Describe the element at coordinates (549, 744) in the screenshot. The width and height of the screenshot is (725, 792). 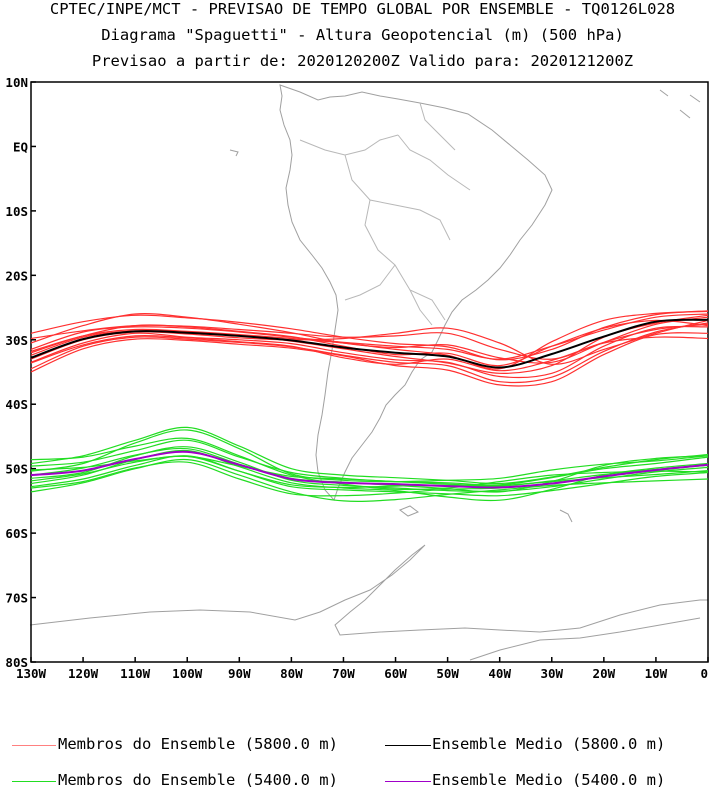
I see `legend-label-mean-5800: Ensemble Medio (5800.0 m)` at that location.